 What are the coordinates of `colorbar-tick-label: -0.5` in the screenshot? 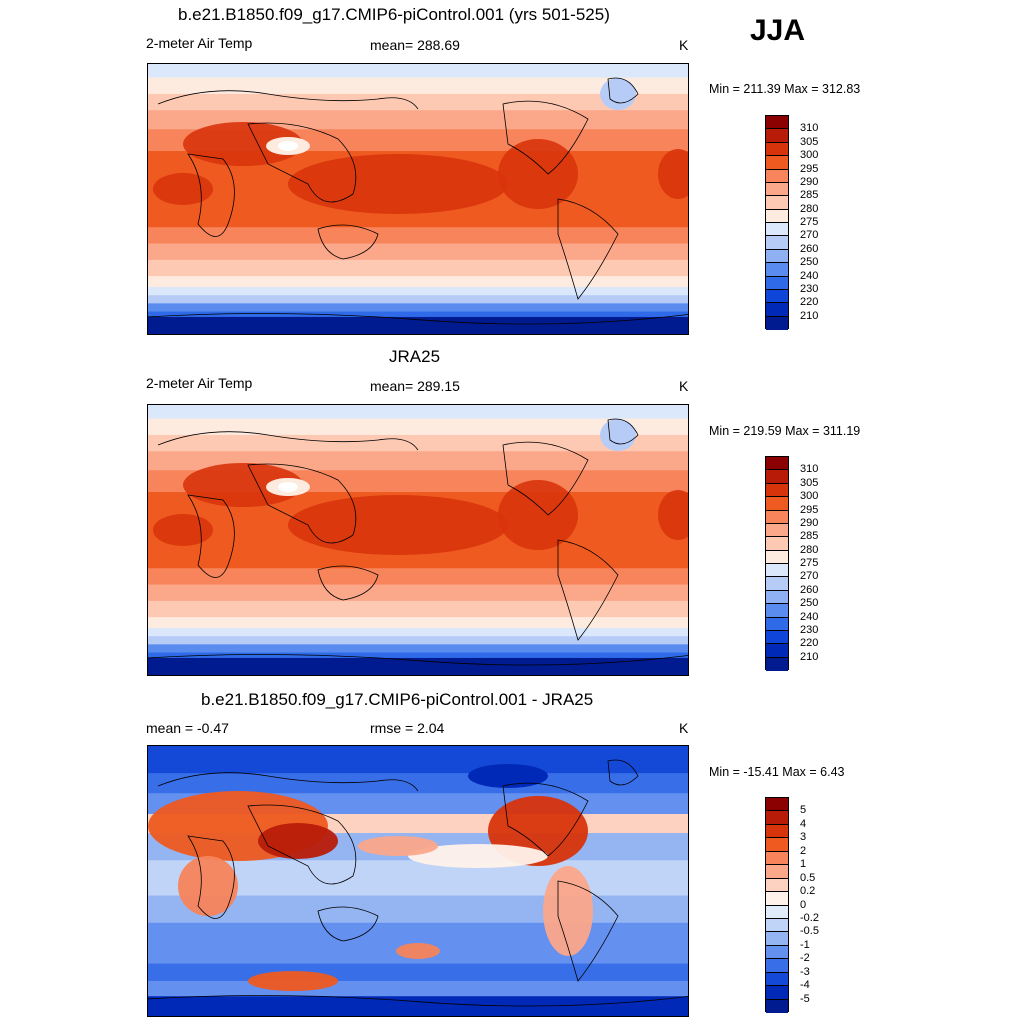 It's located at (809, 931).